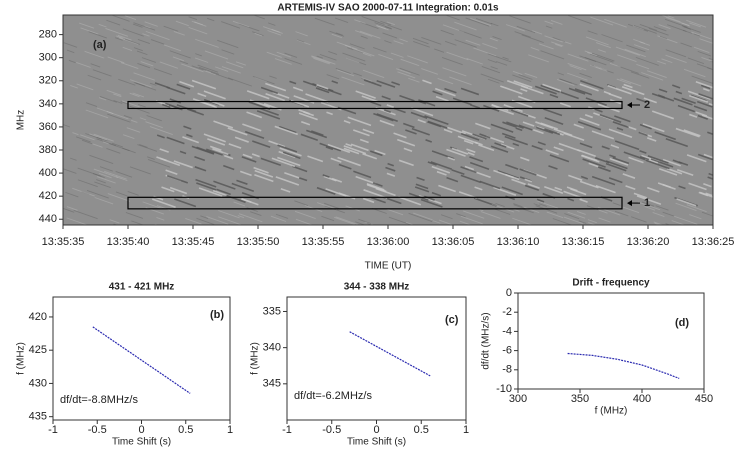 The width and height of the screenshot is (737, 455). Describe the element at coordinates (453, 242) in the screenshot. I see `x-tick-label: 13:36:05` at that location.